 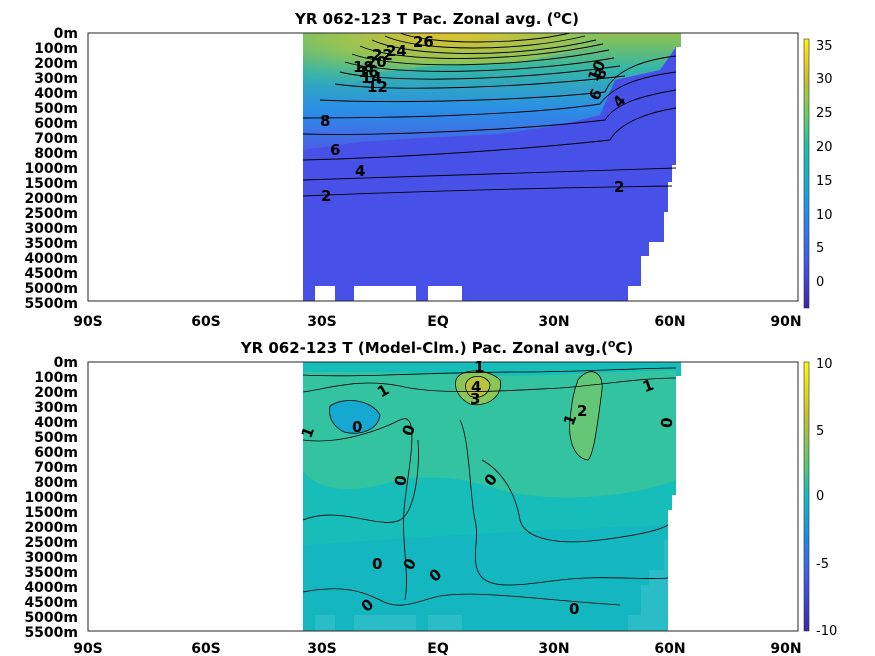 I want to click on panel-1-title: YR 062-123 T Pac. Zonal avg. (oC), so click(x=436, y=18).